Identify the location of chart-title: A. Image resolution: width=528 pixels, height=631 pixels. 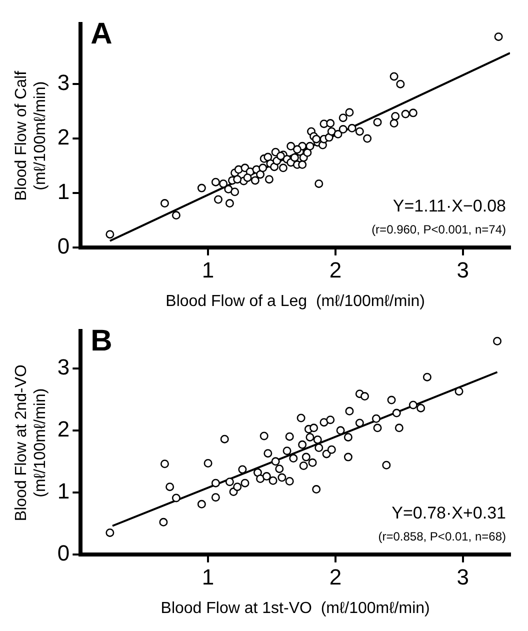
(101, 33).